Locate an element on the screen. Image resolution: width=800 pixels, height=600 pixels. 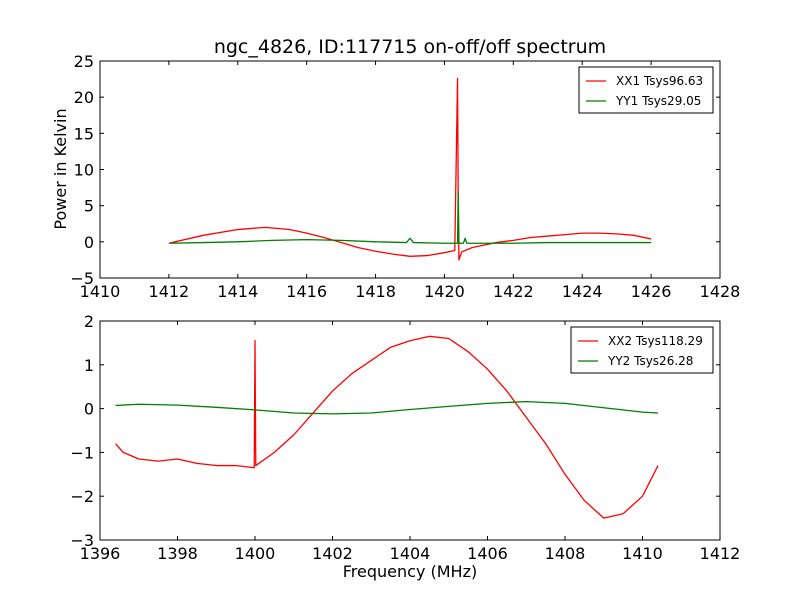
bottom-x-tick-label: 1412 is located at coordinates (720, 553).